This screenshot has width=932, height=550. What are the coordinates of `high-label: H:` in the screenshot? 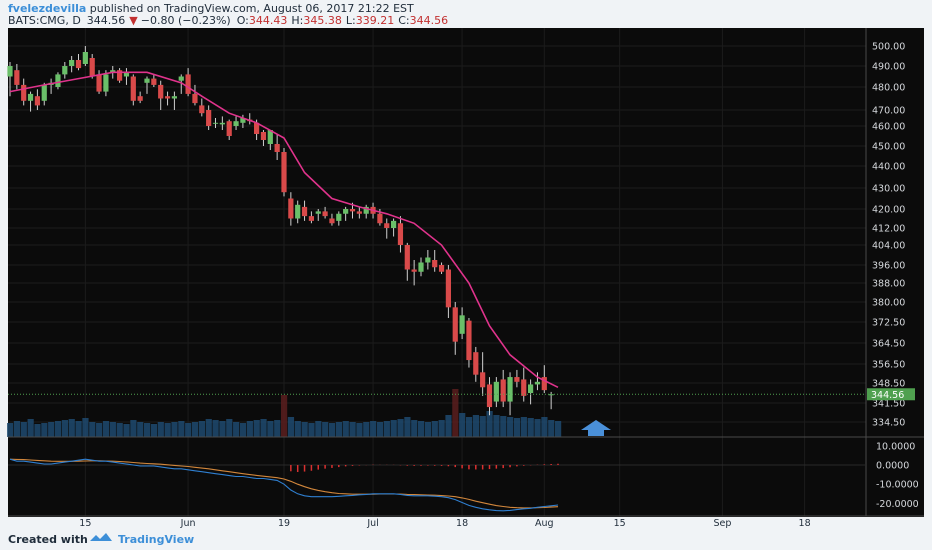 It's located at (297, 20).